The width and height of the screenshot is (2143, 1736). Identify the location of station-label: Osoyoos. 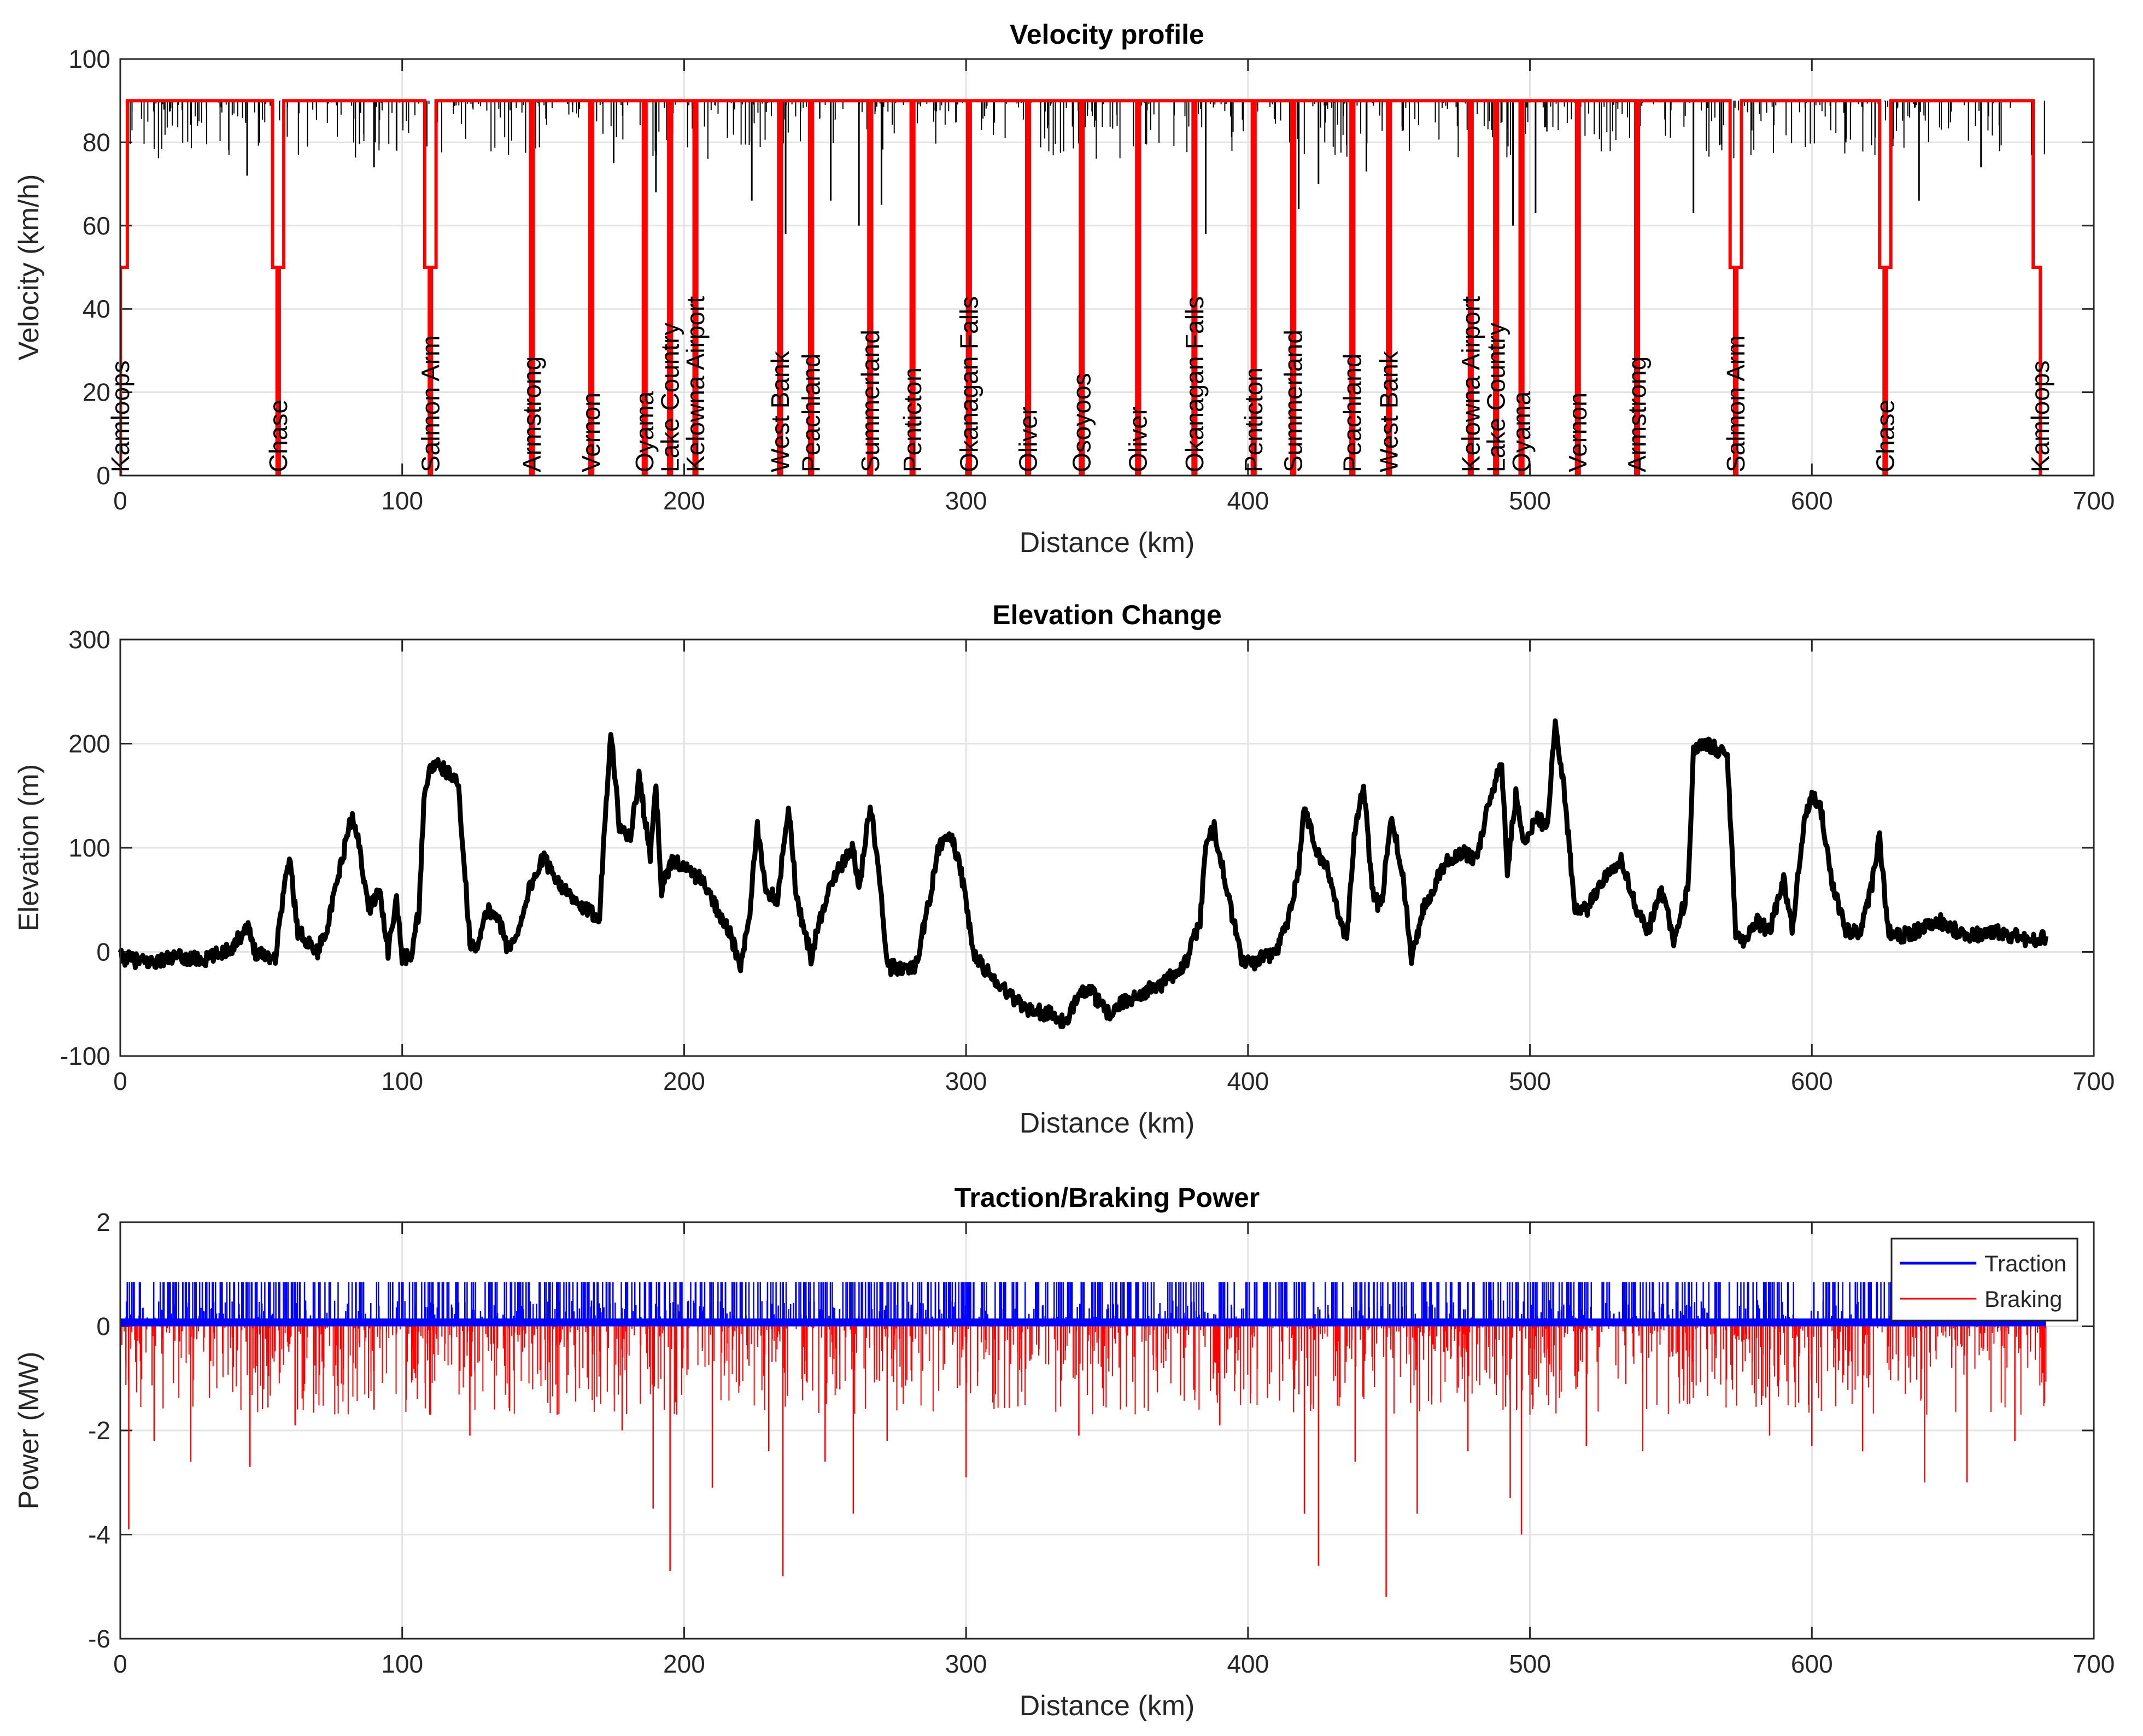
(1082, 422).